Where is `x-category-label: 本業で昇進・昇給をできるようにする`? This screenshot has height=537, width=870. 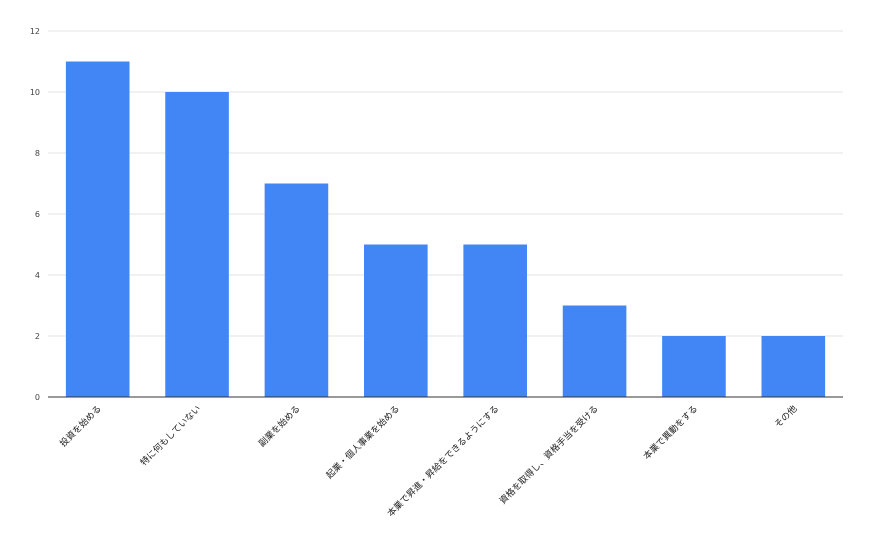 x-category-label: 本業で昇進・昇給をできるようにする is located at coordinates (443, 461).